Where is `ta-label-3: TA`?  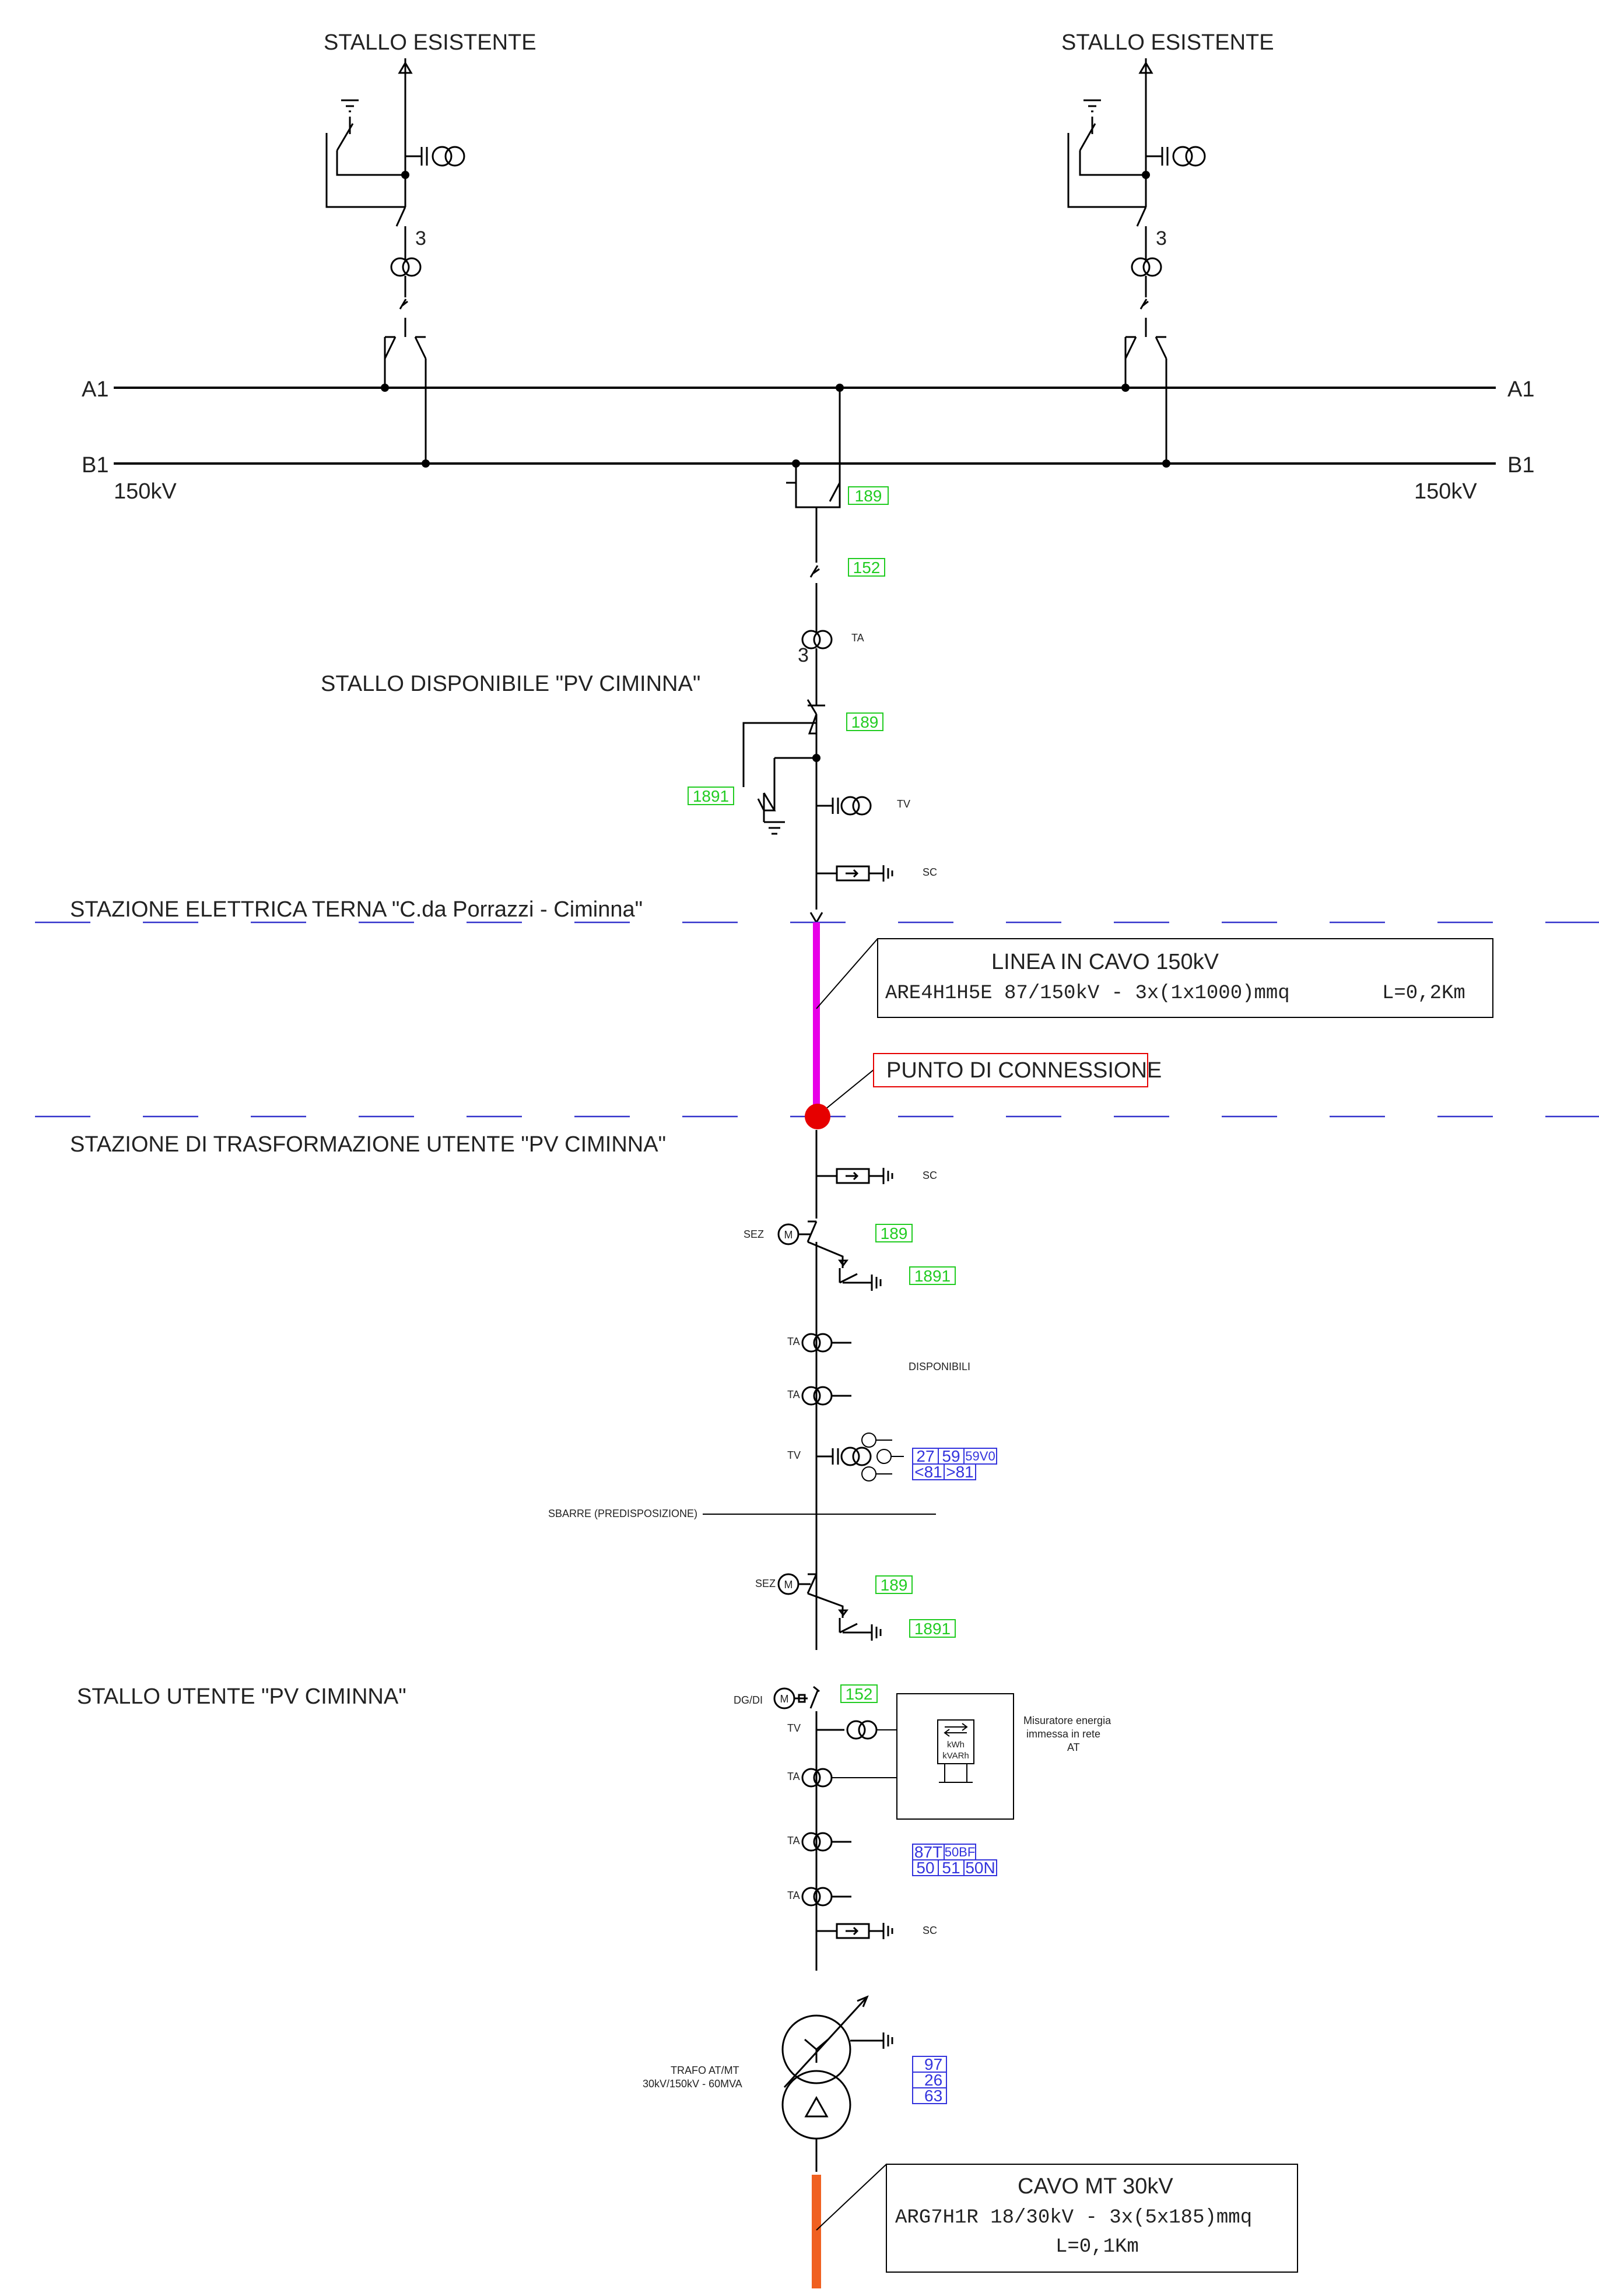
ta-label-3: TA is located at coordinates (793, 1776).